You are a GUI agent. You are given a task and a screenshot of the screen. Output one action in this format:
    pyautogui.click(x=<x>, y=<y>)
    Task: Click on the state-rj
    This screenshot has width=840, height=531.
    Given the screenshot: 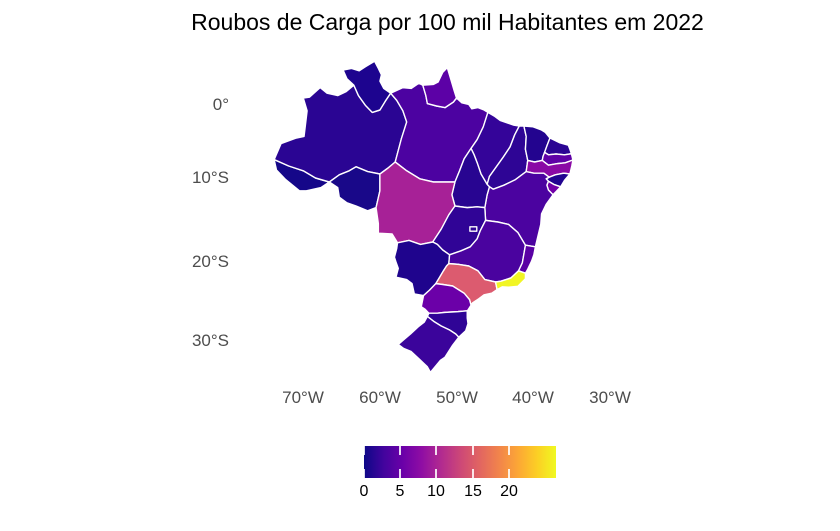 What is the action you would take?
    pyautogui.click(x=510, y=280)
    